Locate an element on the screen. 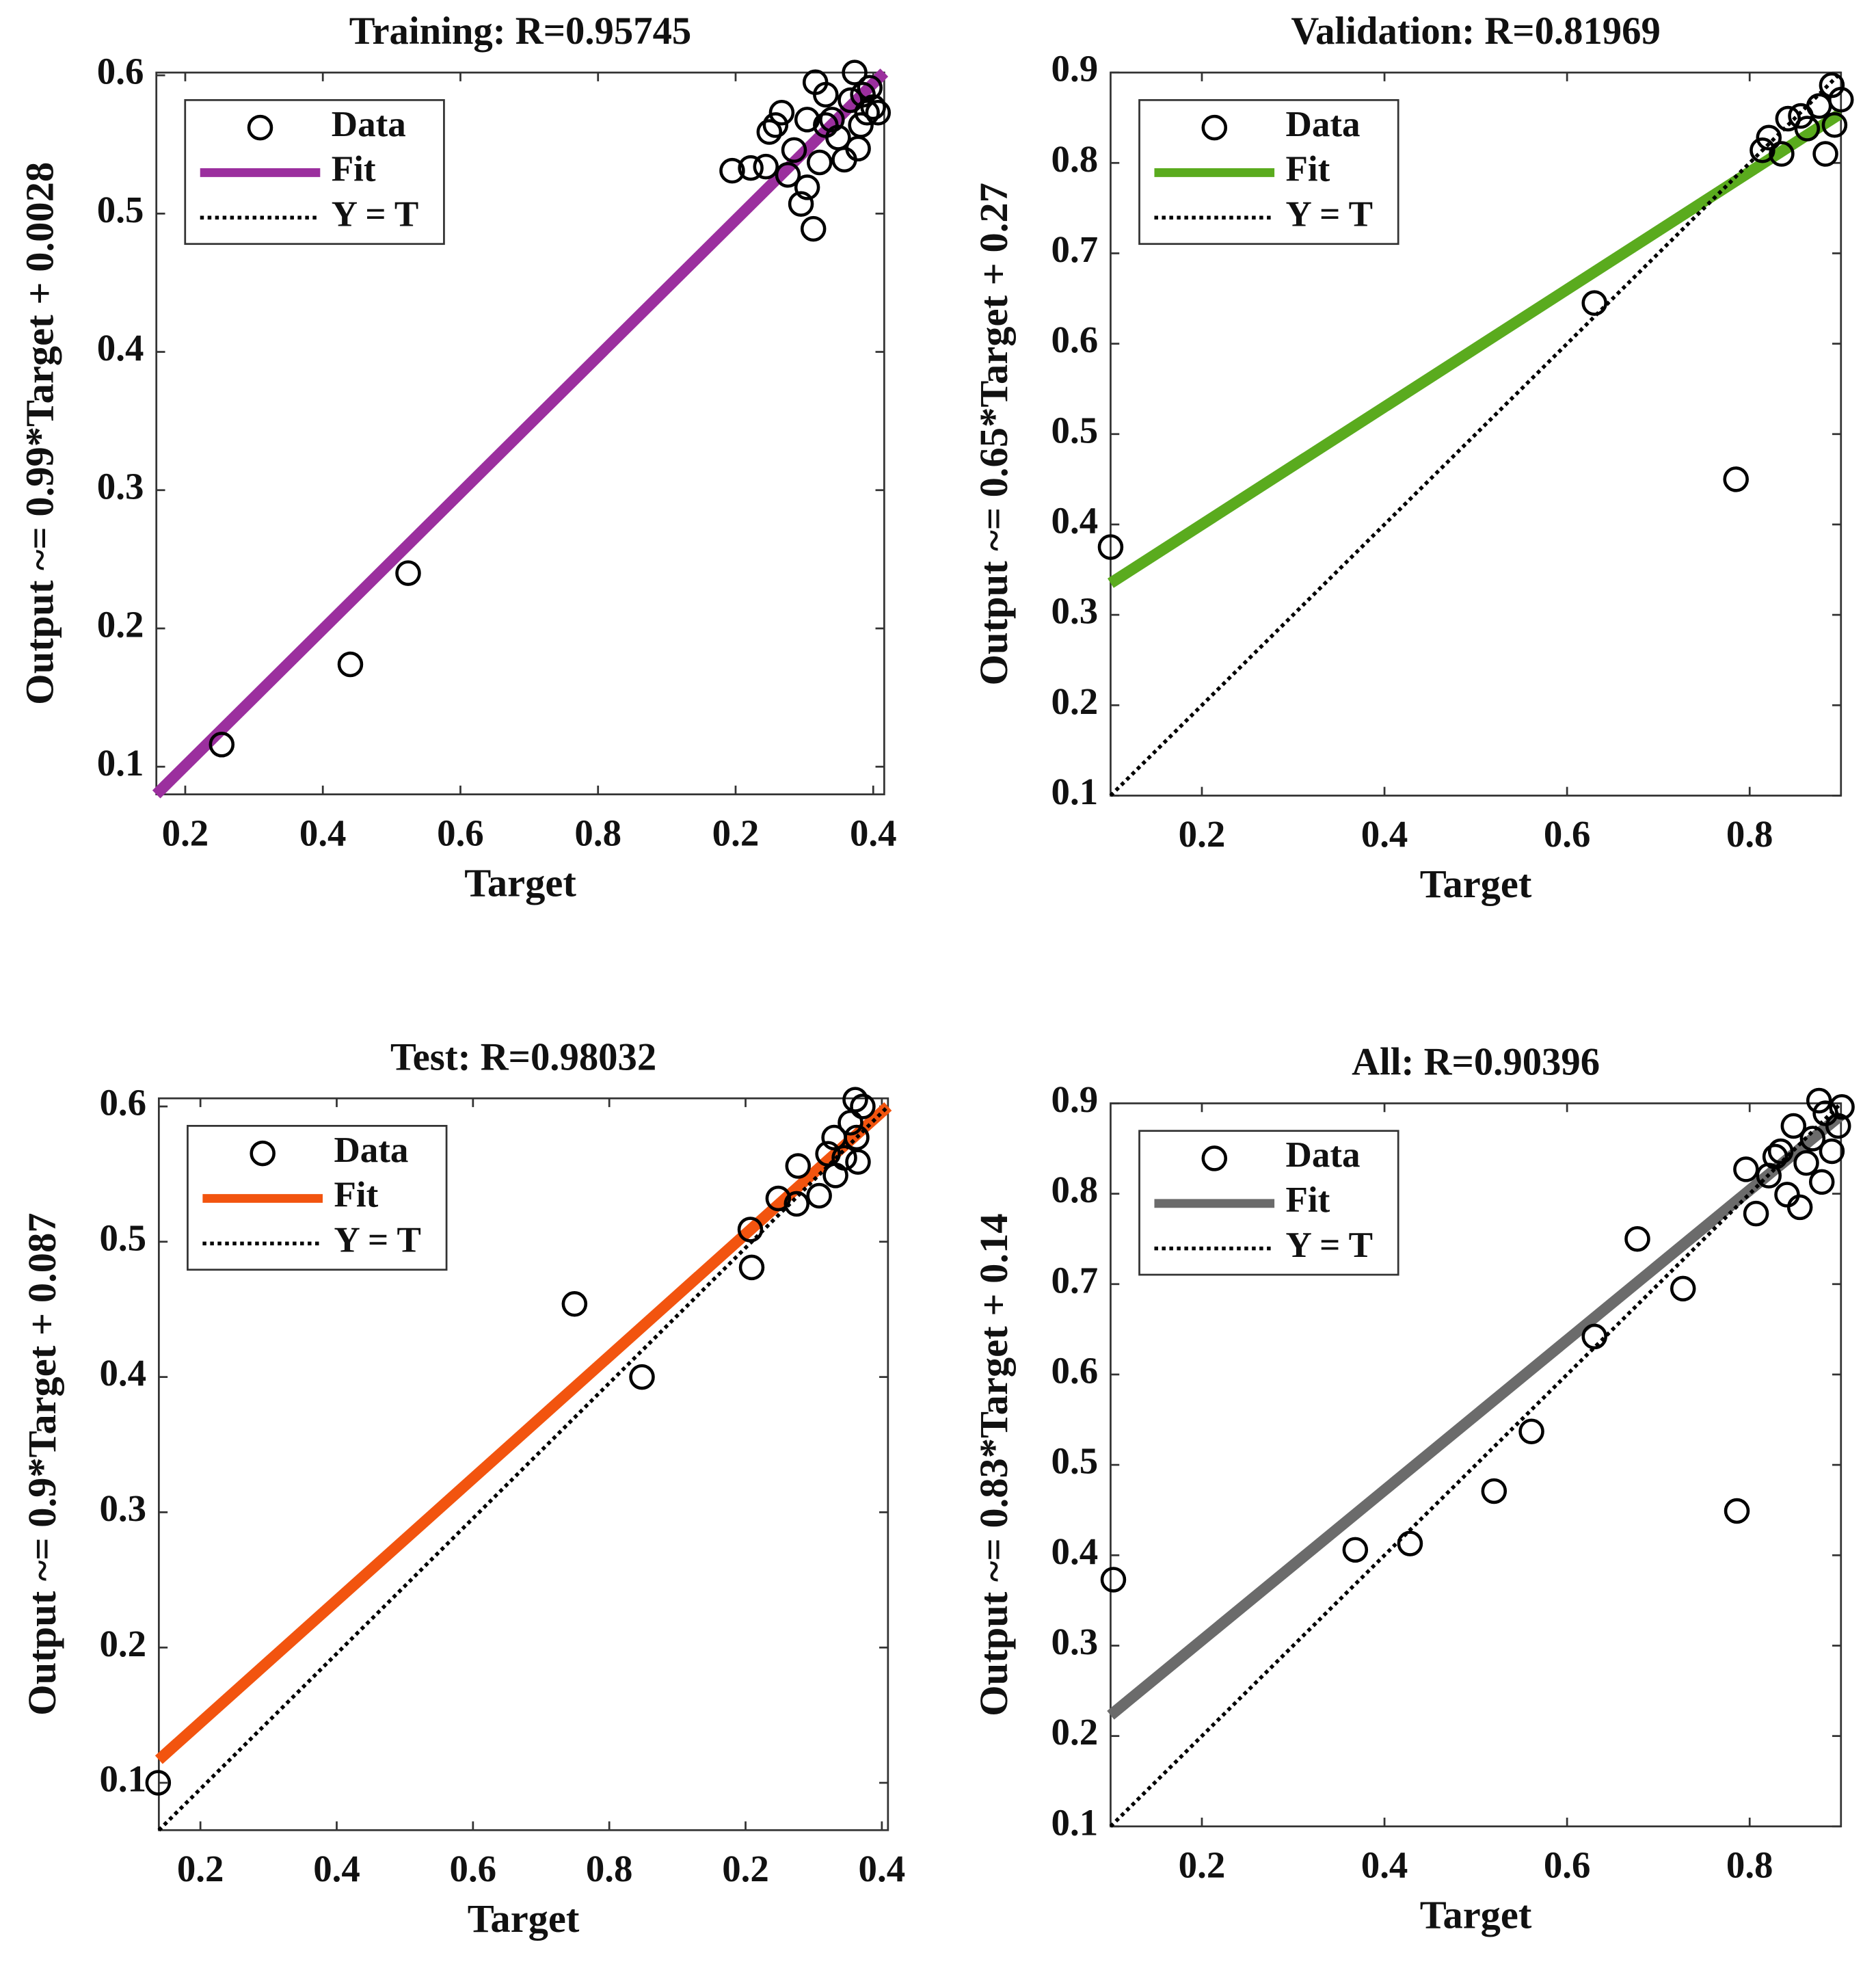 The width and height of the screenshot is (1876, 1964). identity-line is located at coordinates (523, 1468).